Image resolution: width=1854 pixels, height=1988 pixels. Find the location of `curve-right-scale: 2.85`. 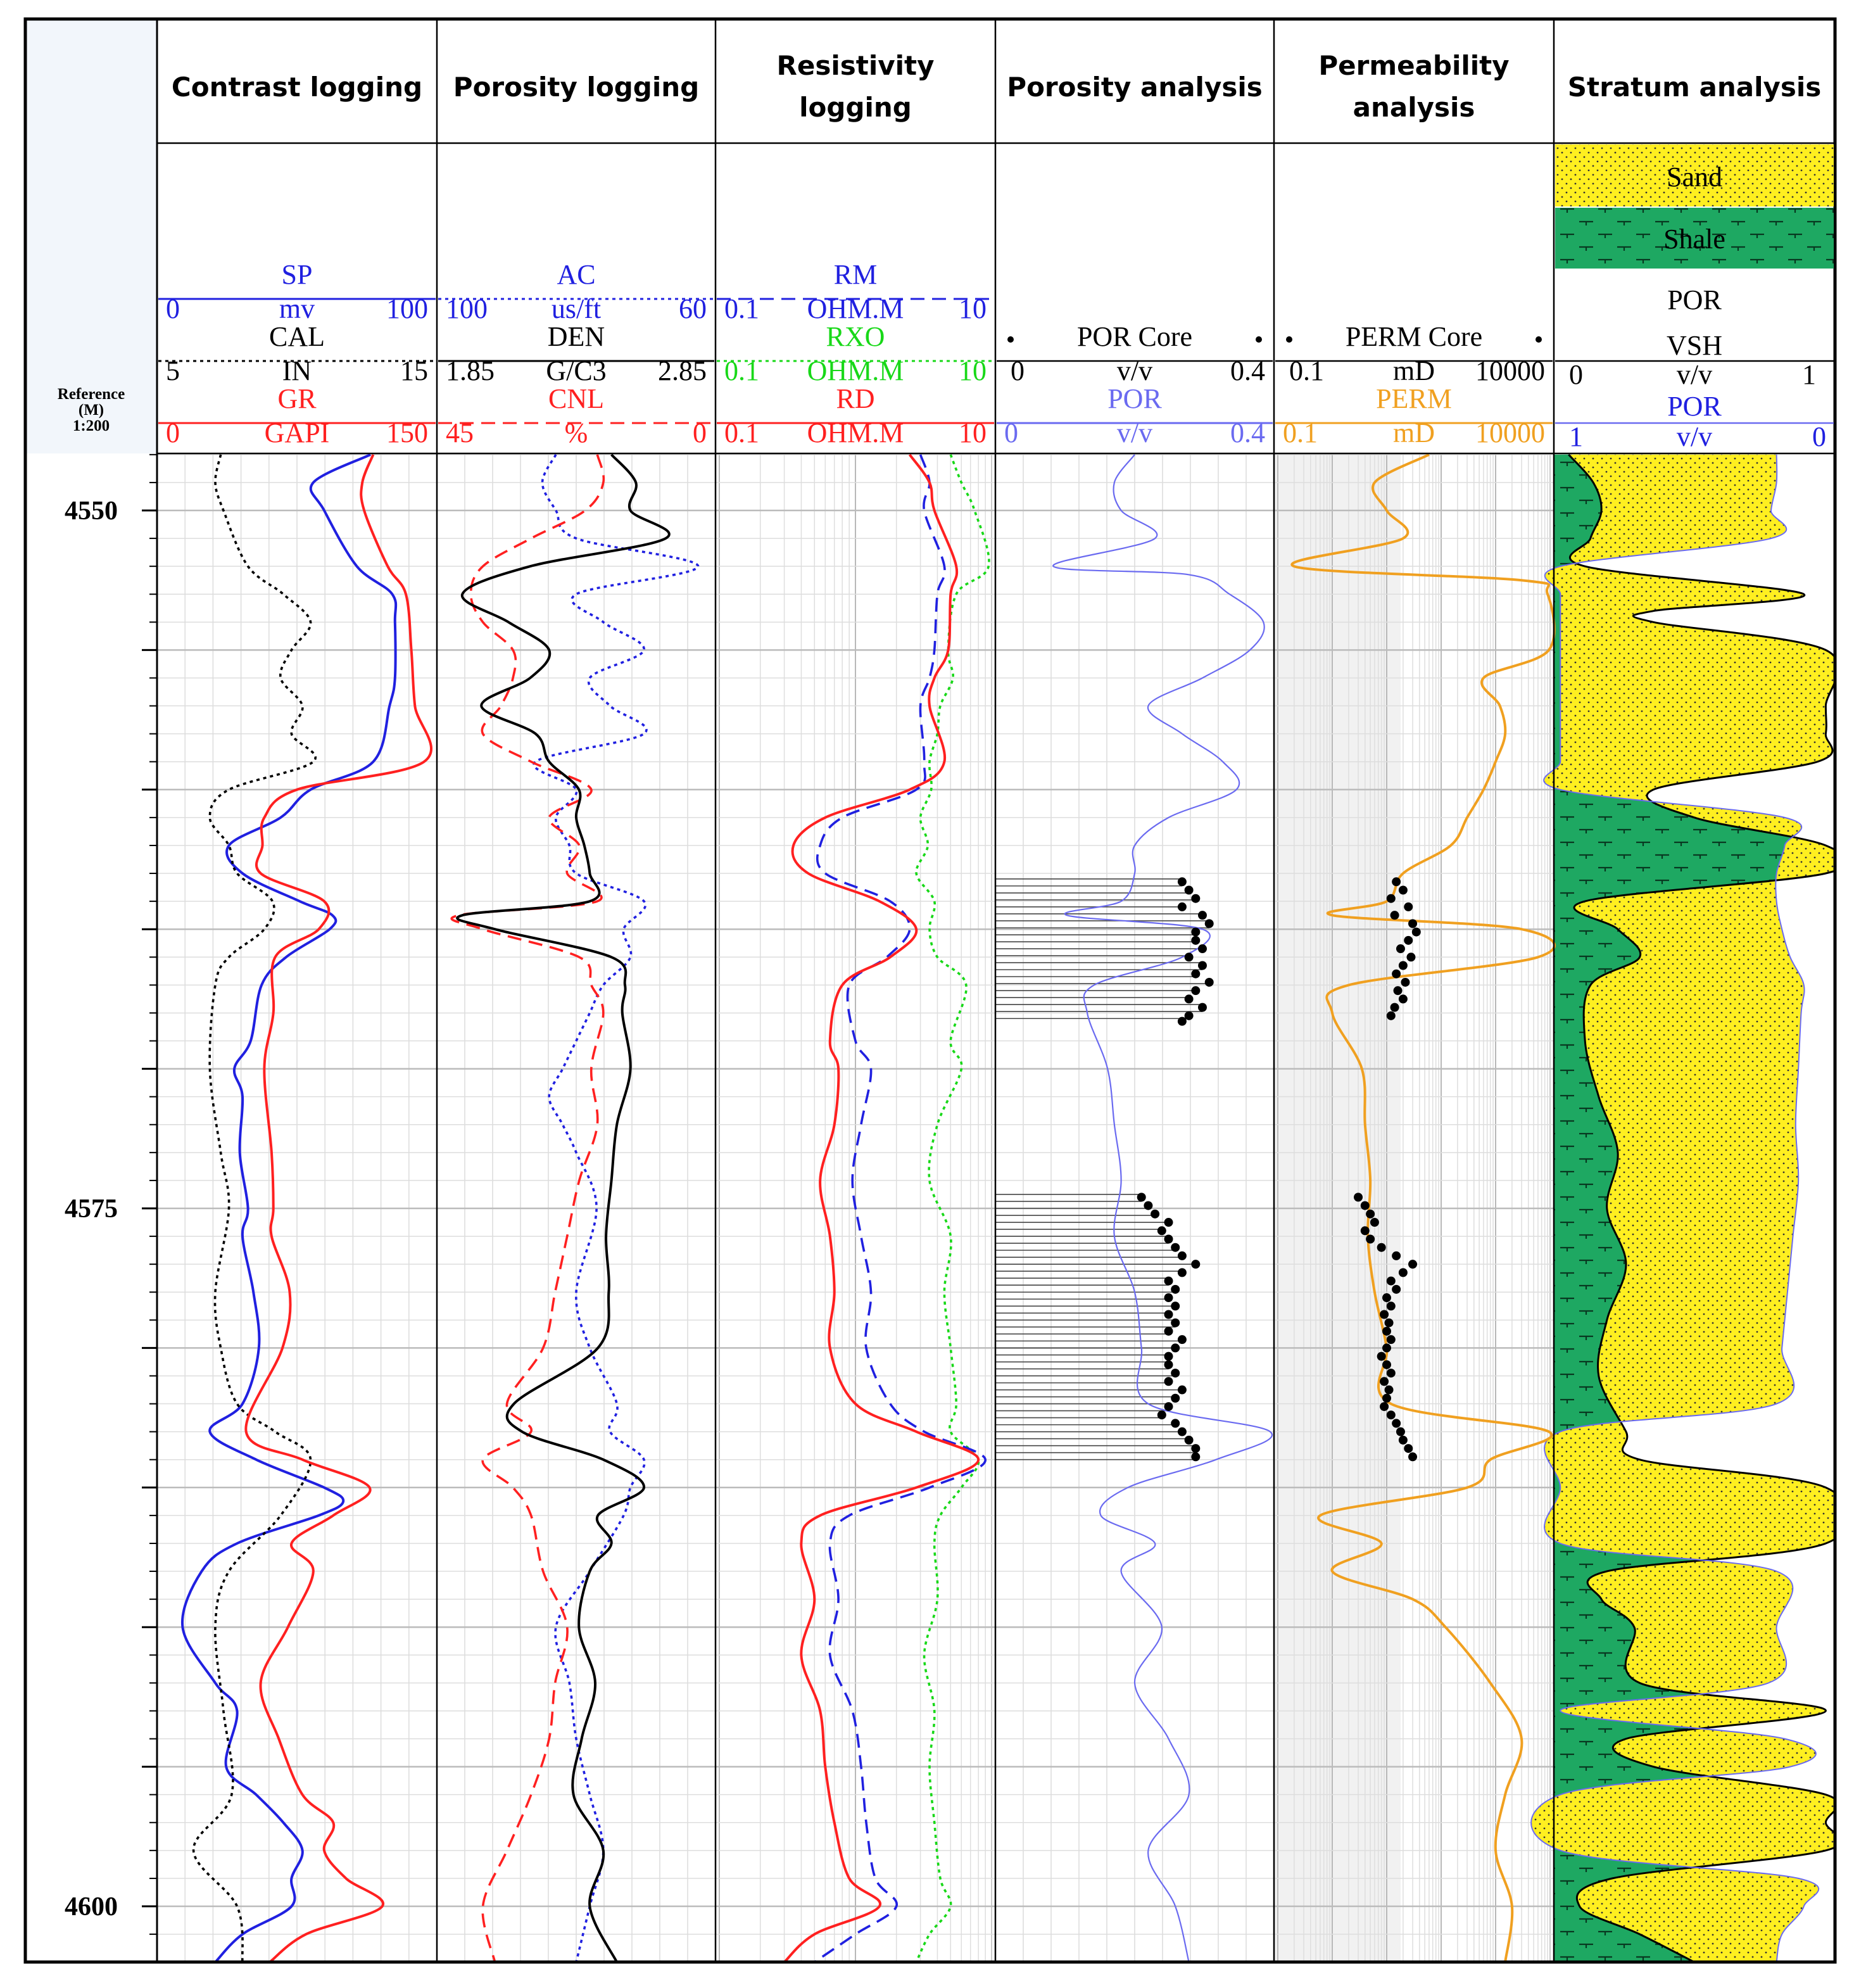

curve-right-scale: 2.85 is located at coordinates (682, 371).